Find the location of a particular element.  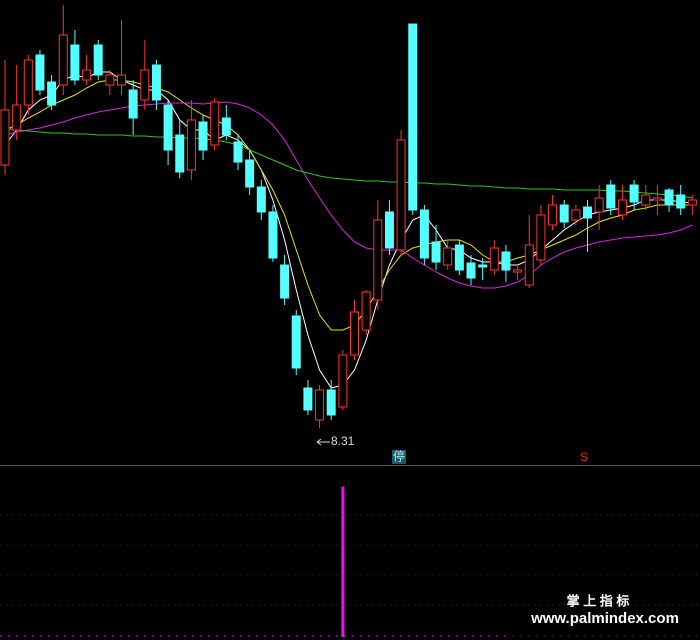

watermark-title: 掌 上 指 标 is located at coordinates (598, 600).